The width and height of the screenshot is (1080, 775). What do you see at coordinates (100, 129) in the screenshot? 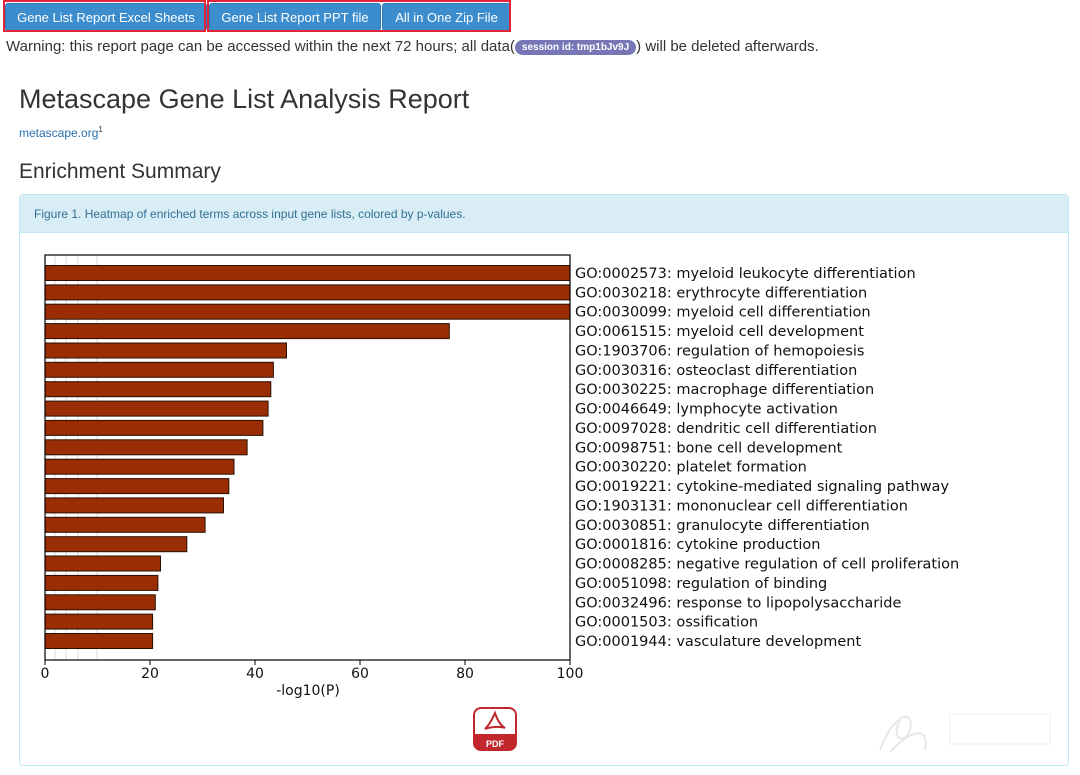
I see `footnote-marker: 1` at bounding box center [100, 129].